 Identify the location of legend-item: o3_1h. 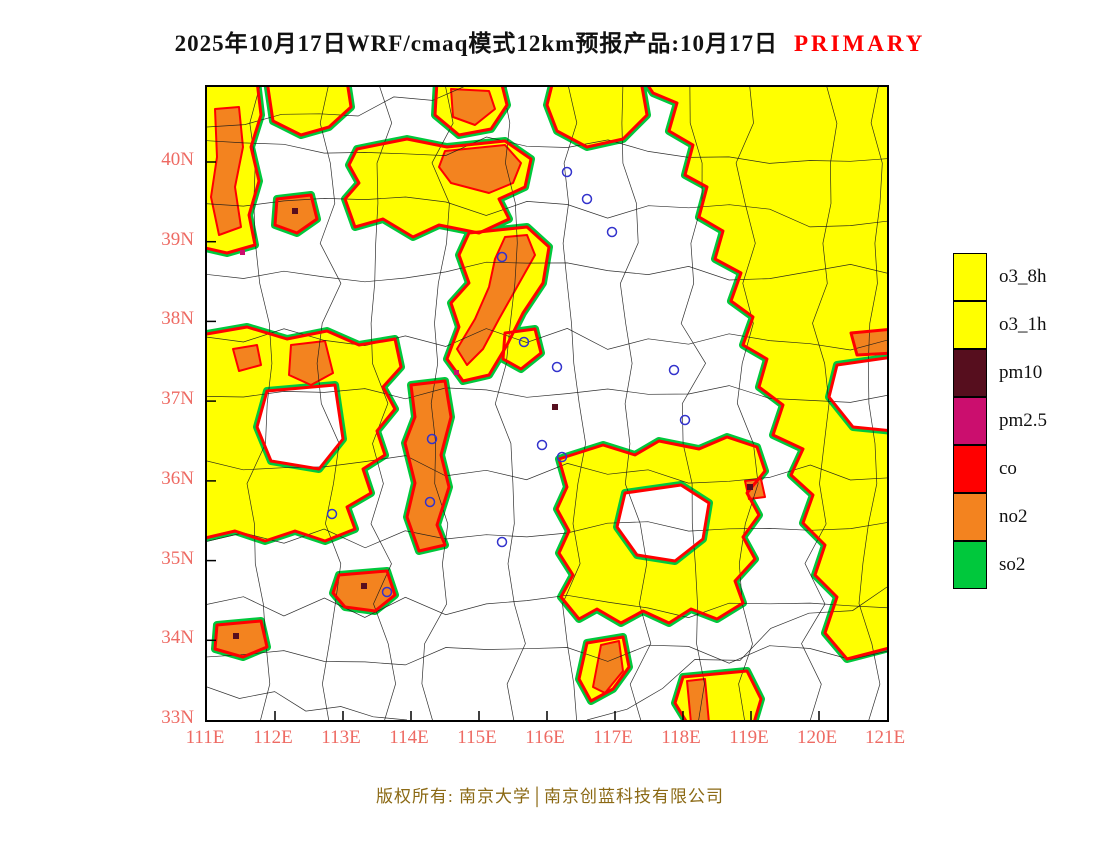
(1000, 324).